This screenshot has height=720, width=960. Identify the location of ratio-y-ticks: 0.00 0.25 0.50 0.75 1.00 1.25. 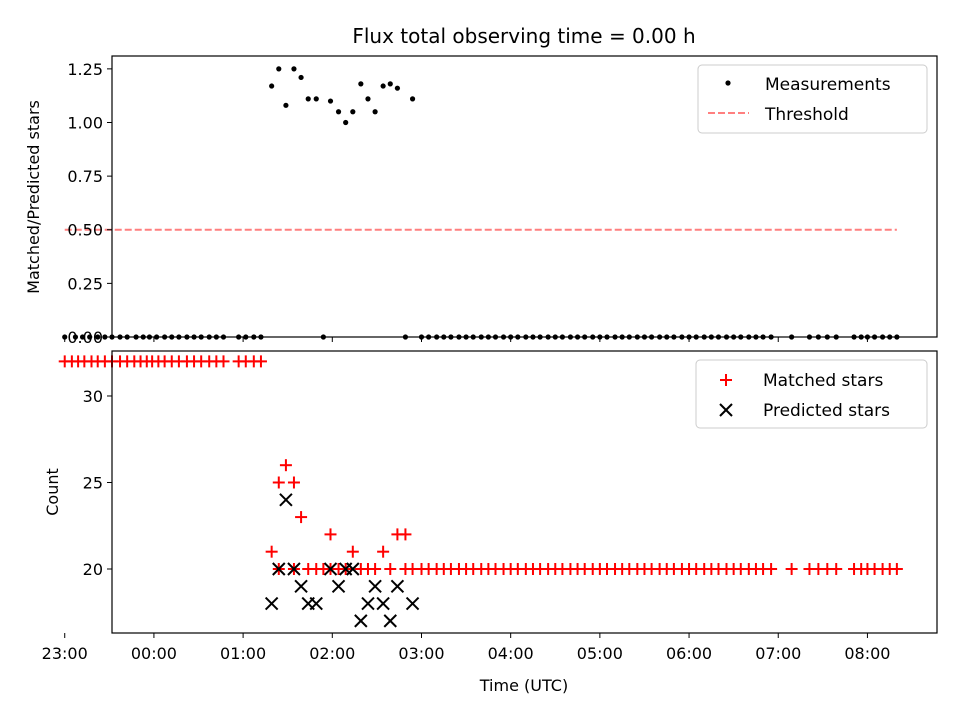
(89, 203).